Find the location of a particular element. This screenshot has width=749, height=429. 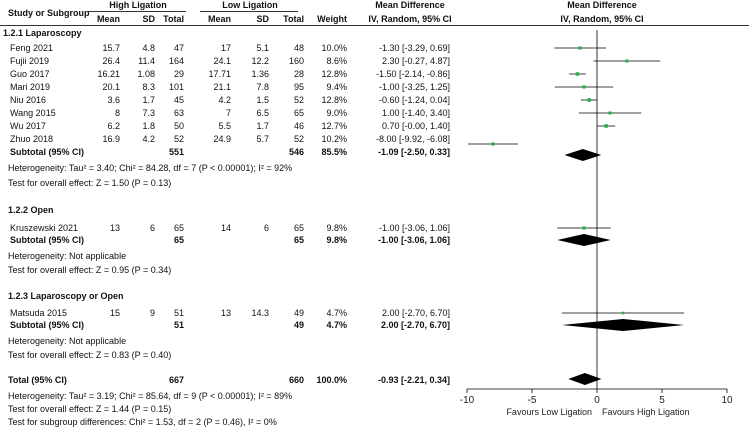

favours-high-label: Favours High Ligation is located at coordinates (646, 412).